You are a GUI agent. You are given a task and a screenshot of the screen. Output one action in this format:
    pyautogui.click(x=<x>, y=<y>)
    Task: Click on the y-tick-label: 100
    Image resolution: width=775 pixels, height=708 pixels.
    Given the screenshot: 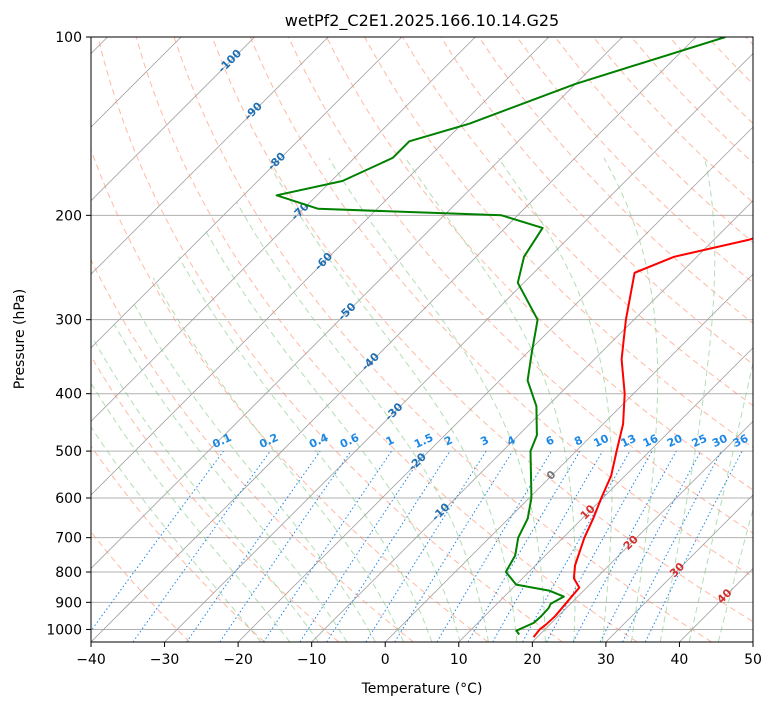 What is the action you would take?
    pyautogui.click(x=68, y=38)
    